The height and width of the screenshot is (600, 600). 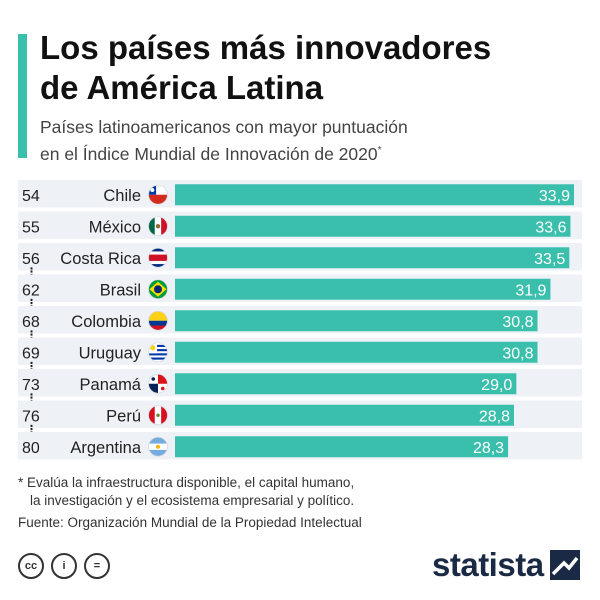 I want to click on rank-label: 68, so click(x=31, y=322).